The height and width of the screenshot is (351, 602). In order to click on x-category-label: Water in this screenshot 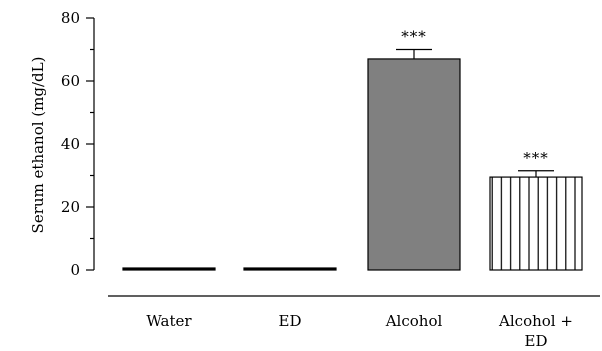, I will do `click(169, 321)`.